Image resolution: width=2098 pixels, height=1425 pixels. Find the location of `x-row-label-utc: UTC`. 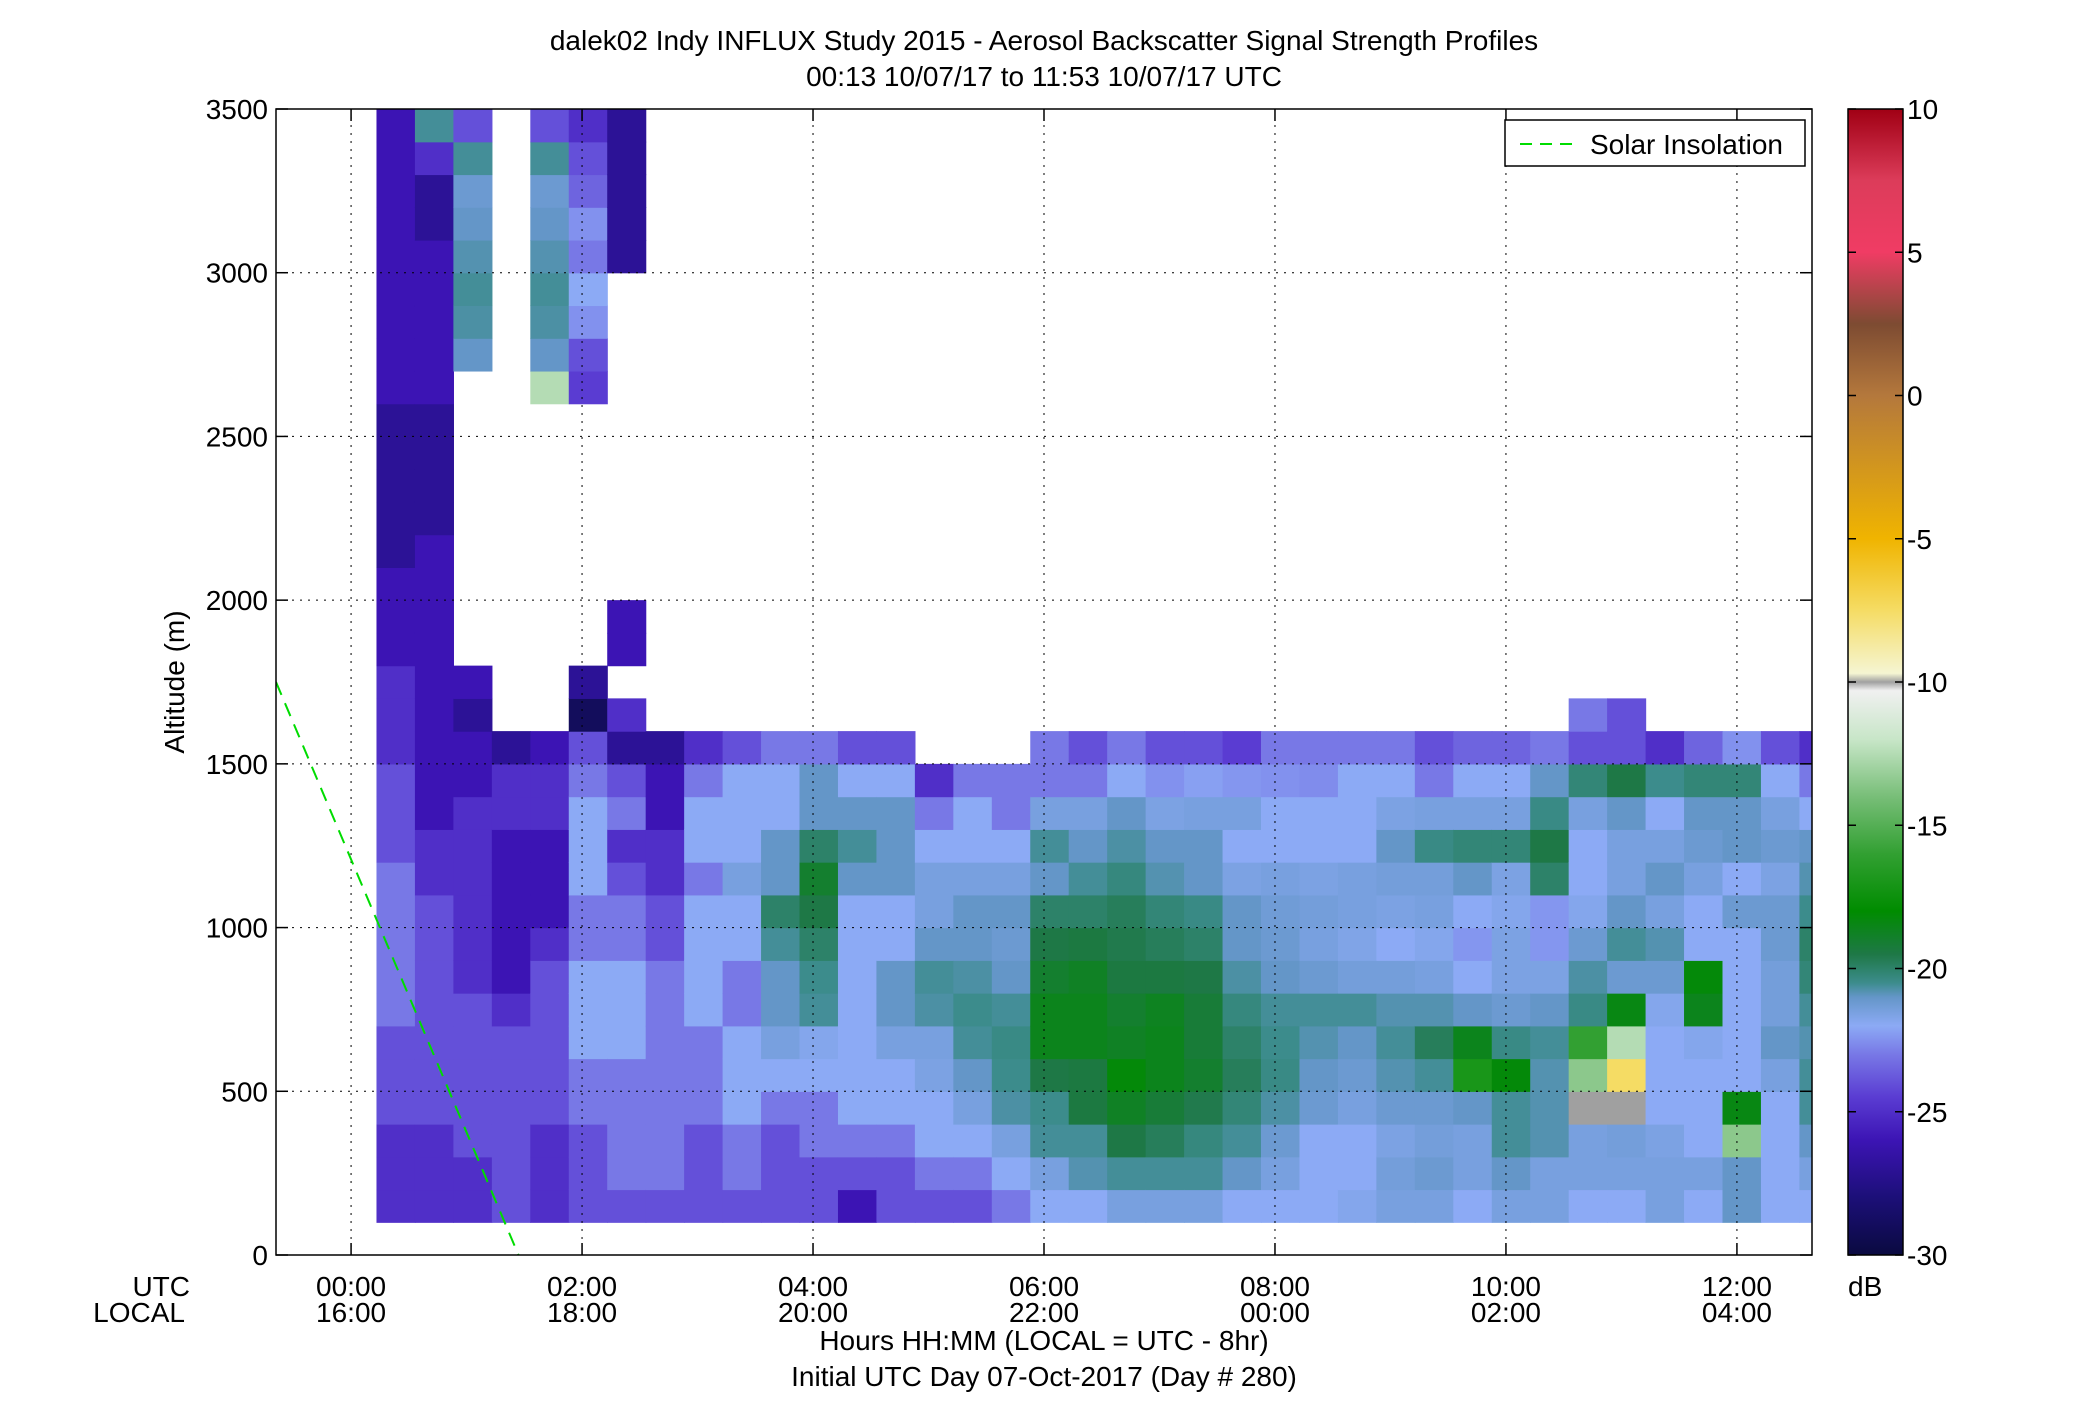

x-row-label-utc: UTC is located at coordinates (161, 1286).